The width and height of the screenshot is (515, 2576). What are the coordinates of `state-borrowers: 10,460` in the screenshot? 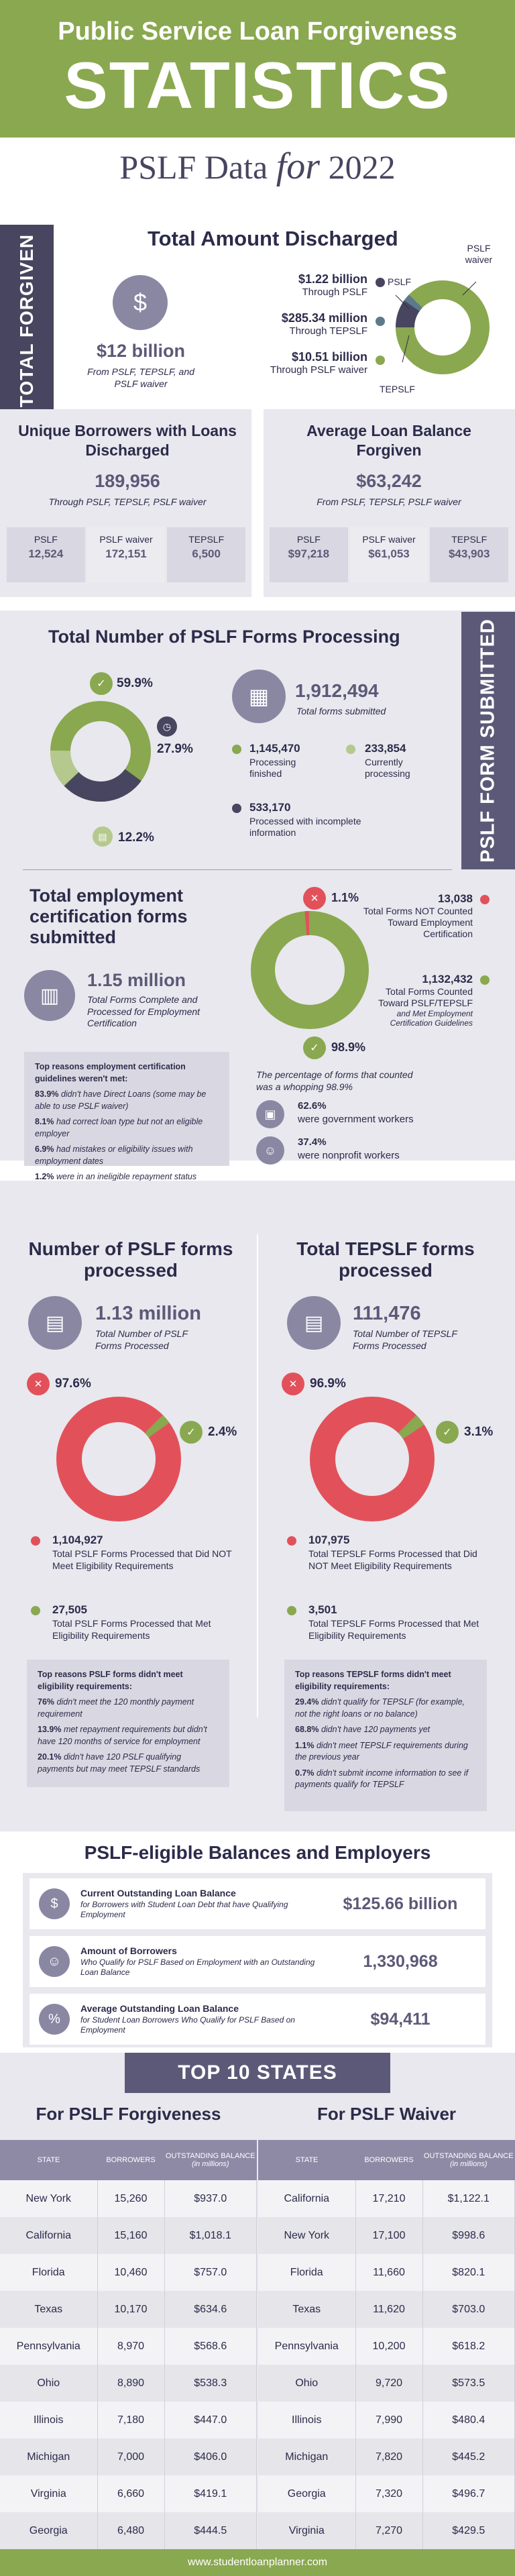 It's located at (131, 2272).